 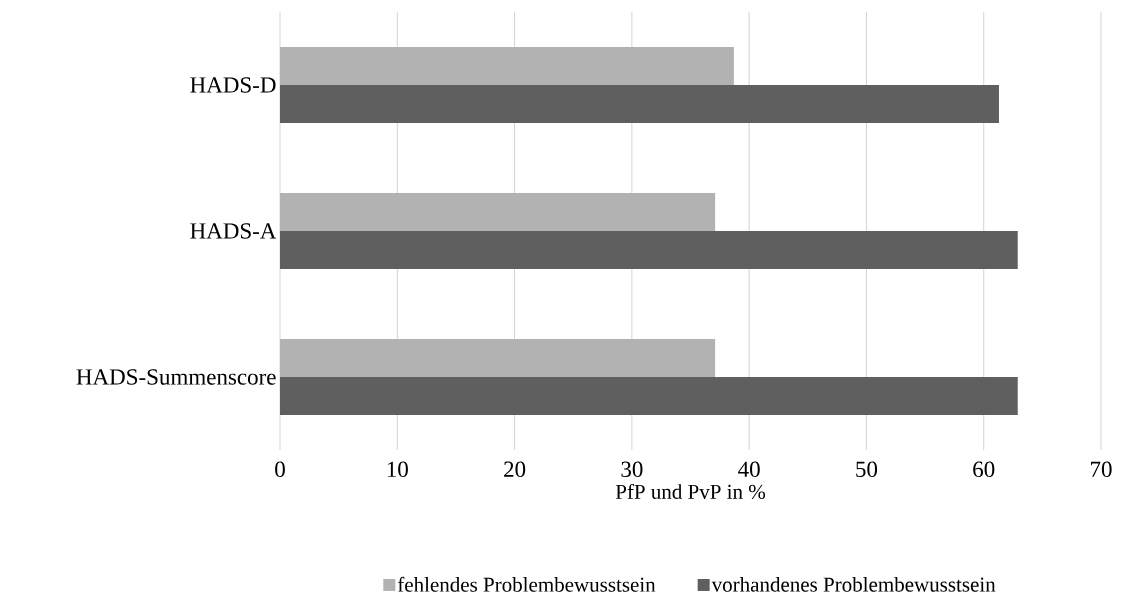 I want to click on x-tick-label: 20, so click(x=515, y=469).